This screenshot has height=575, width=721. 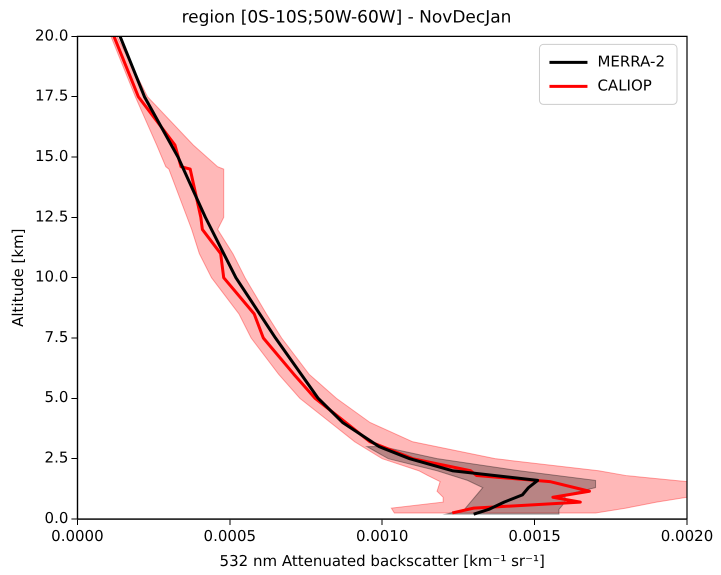 What do you see at coordinates (624, 85) in the screenshot?
I see `legend-label: CALIOP` at bounding box center [624, 85].